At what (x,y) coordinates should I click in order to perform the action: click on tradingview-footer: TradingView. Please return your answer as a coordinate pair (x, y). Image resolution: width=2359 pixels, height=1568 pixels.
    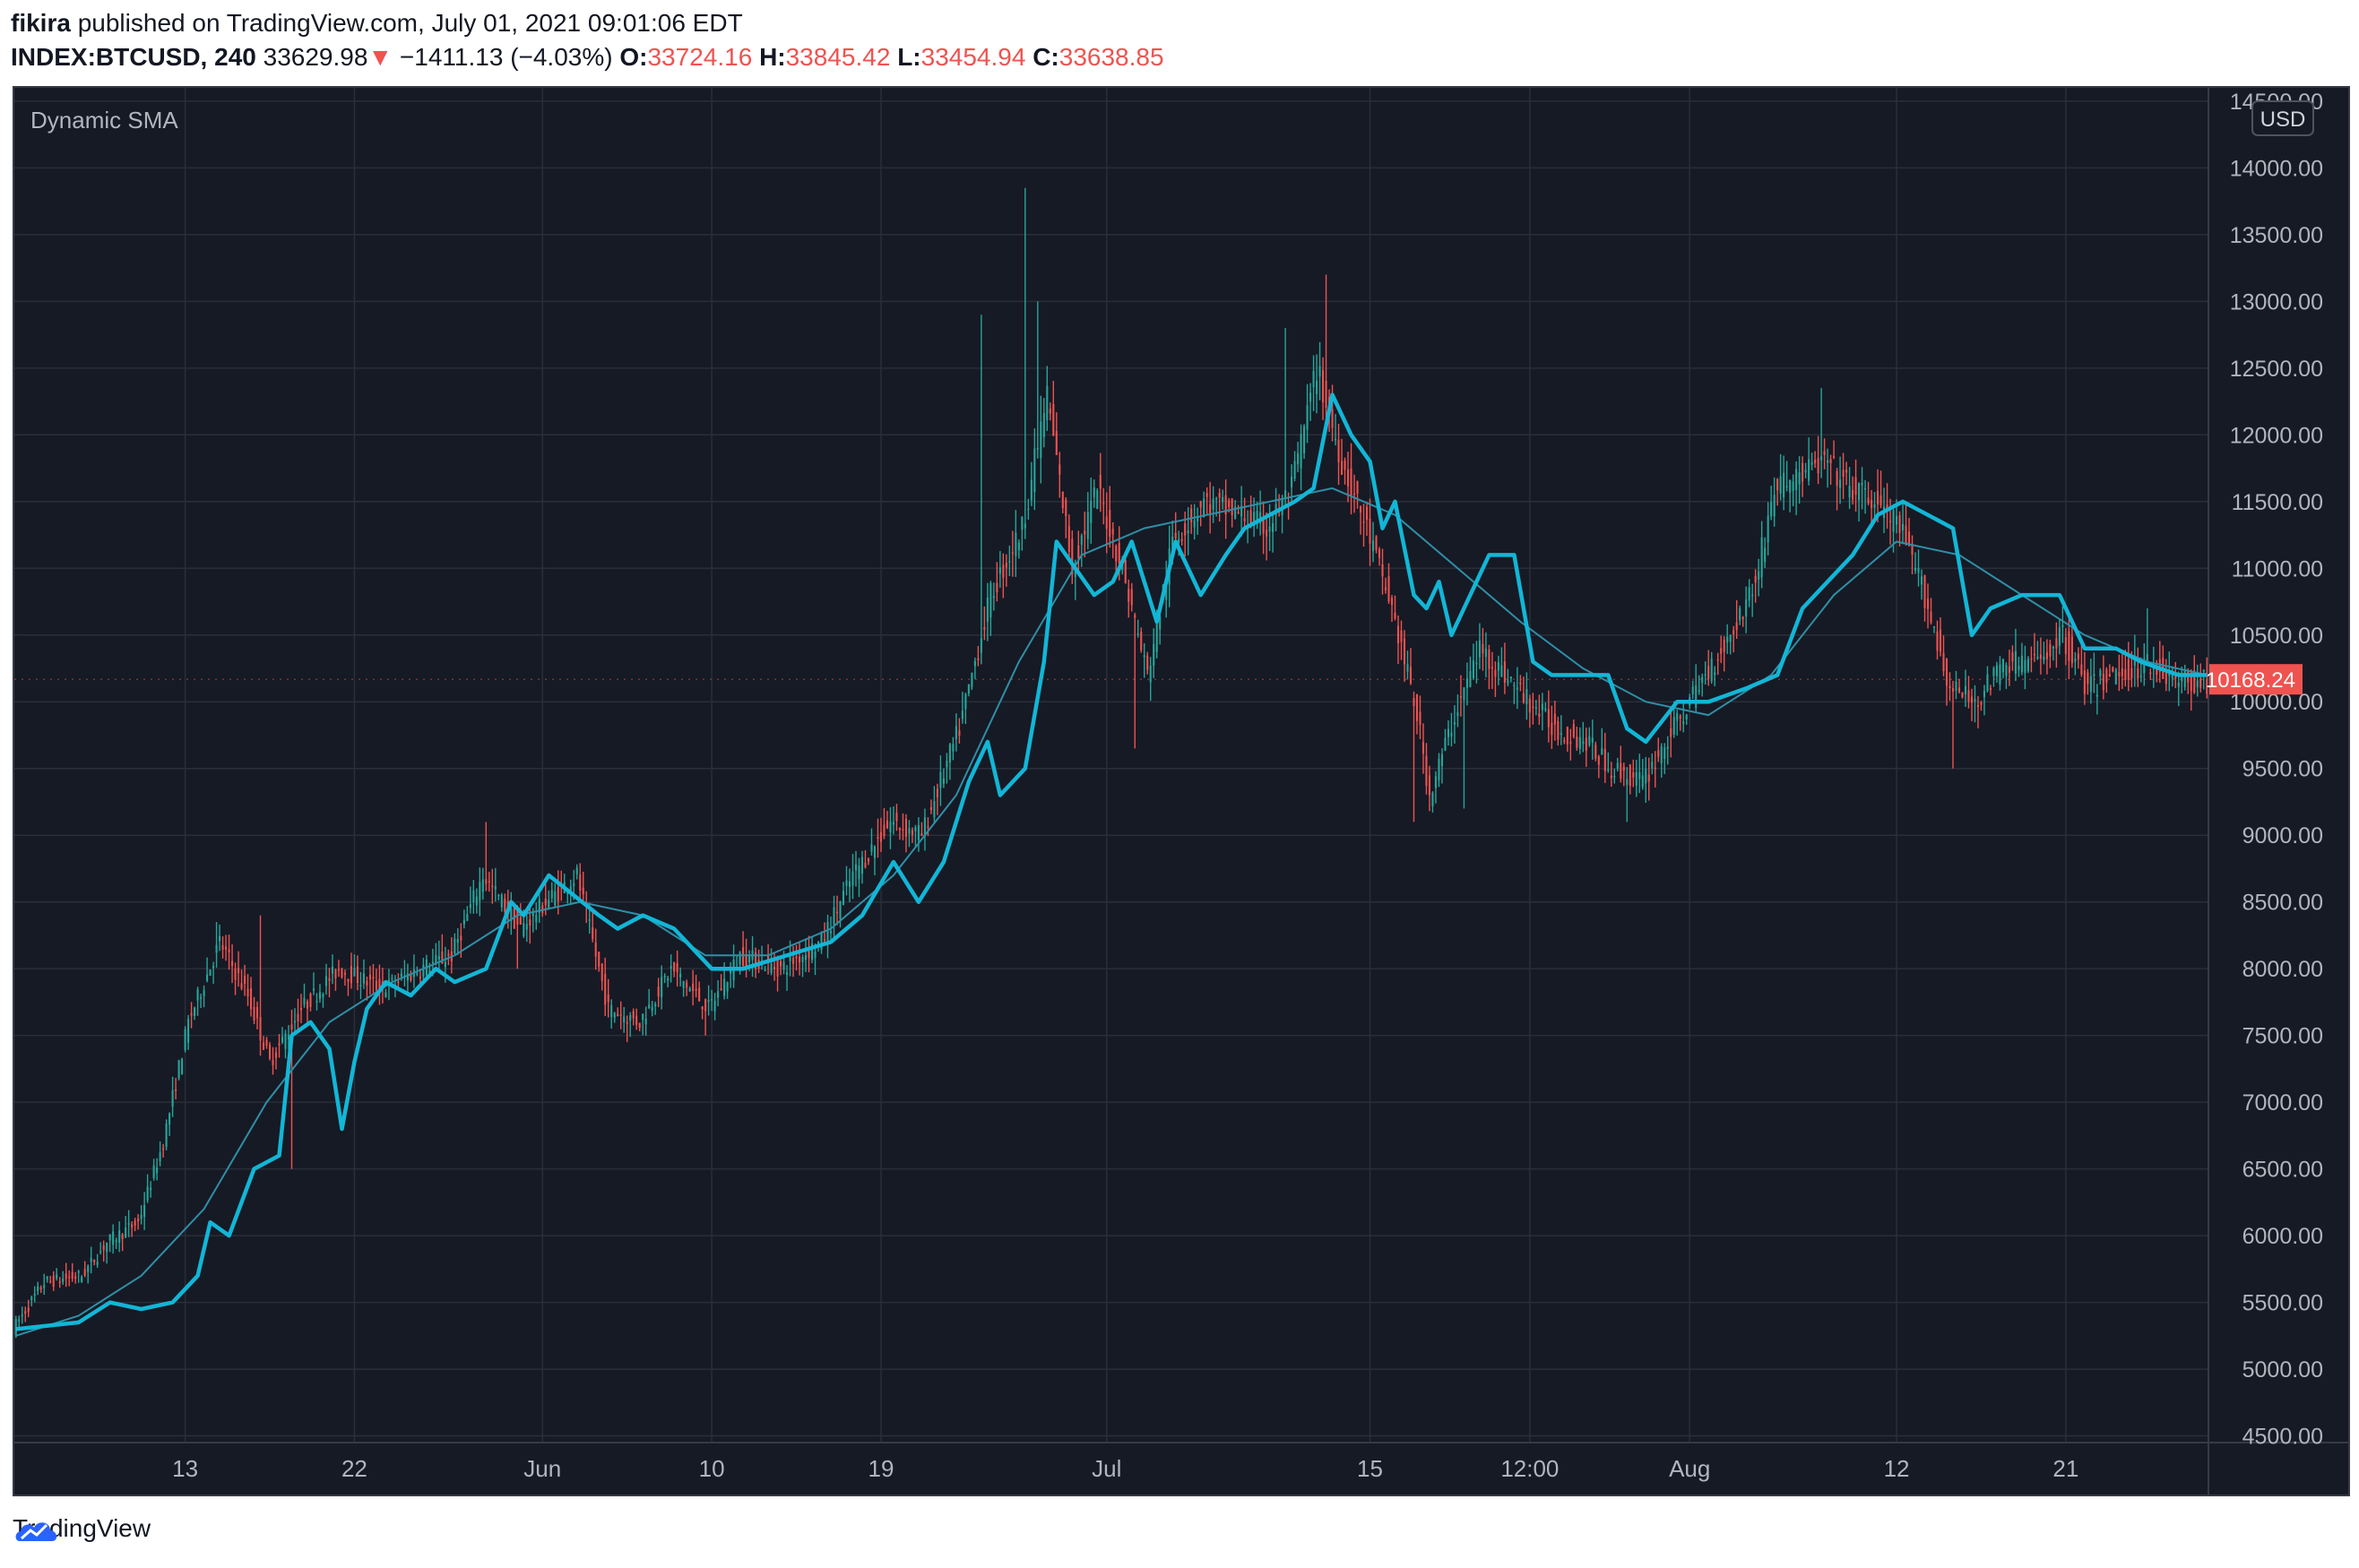
    Looking at the image, I should click on (82, 1529).